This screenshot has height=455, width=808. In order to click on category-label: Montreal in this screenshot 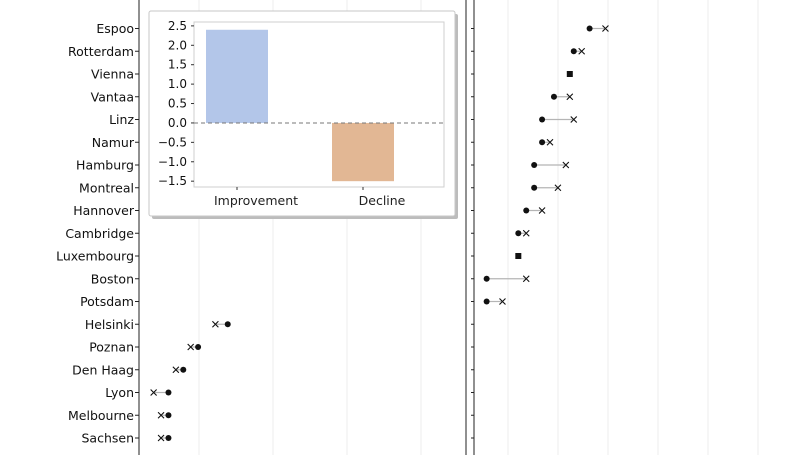, I will do `click(106, 187)`.